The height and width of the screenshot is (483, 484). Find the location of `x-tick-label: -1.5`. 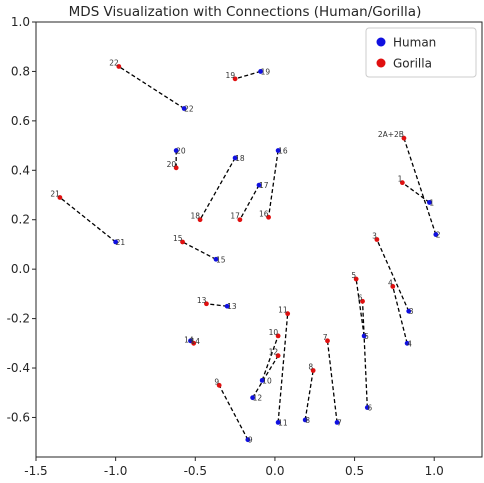

x-tick-label: -1.5 is located at coordinates (35, 471).